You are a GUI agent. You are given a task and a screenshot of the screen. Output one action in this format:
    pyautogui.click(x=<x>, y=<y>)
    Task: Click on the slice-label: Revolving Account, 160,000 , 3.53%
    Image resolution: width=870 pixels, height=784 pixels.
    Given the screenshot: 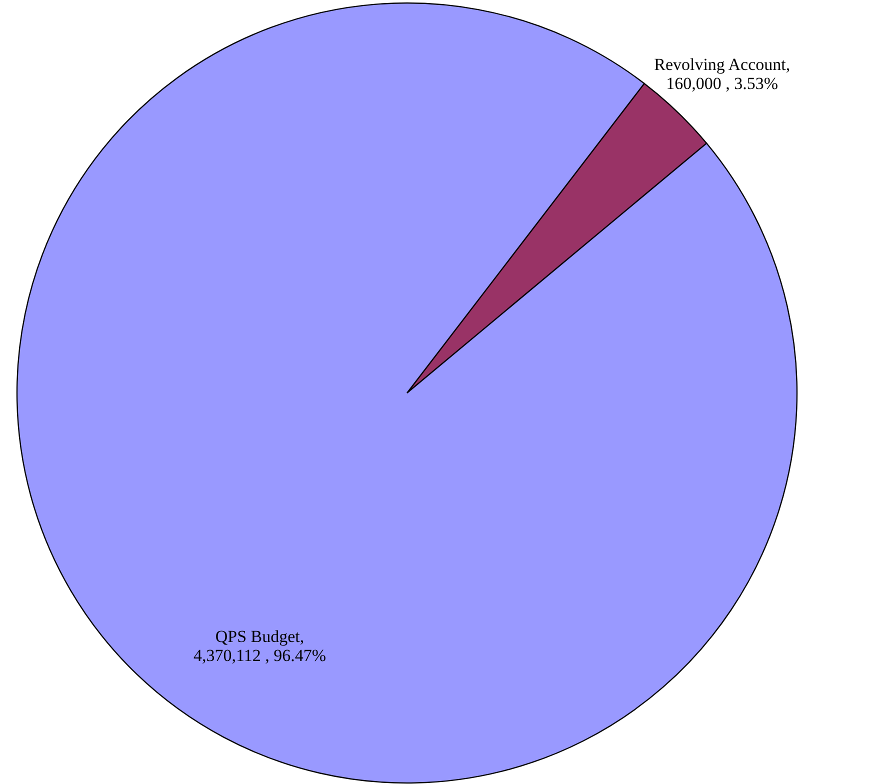 What is the action you would take?
    pyautogui.click(x=722, y=73)
    